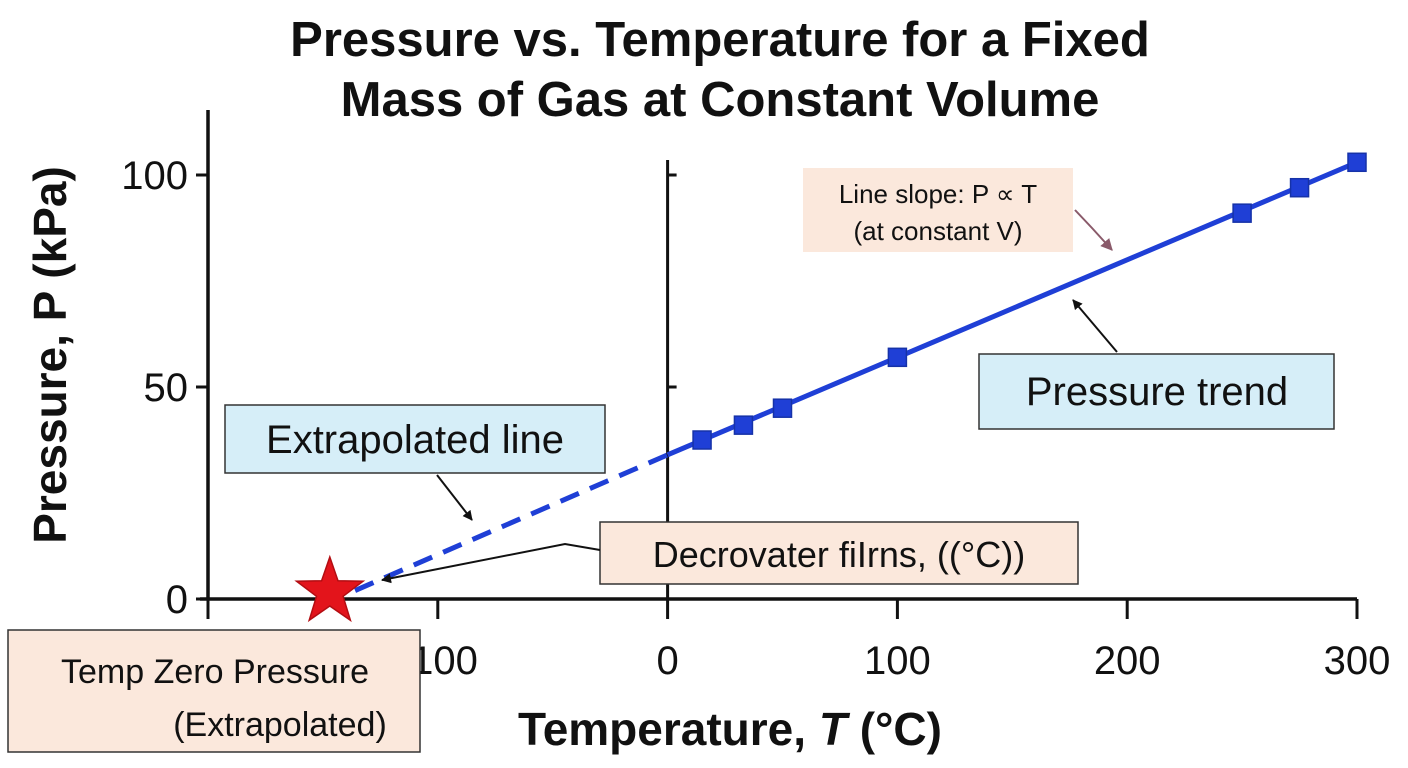 The width and height of the screenshot is (1408, 768). I want to click on x-tick-label: 200, so click(1127, 661).